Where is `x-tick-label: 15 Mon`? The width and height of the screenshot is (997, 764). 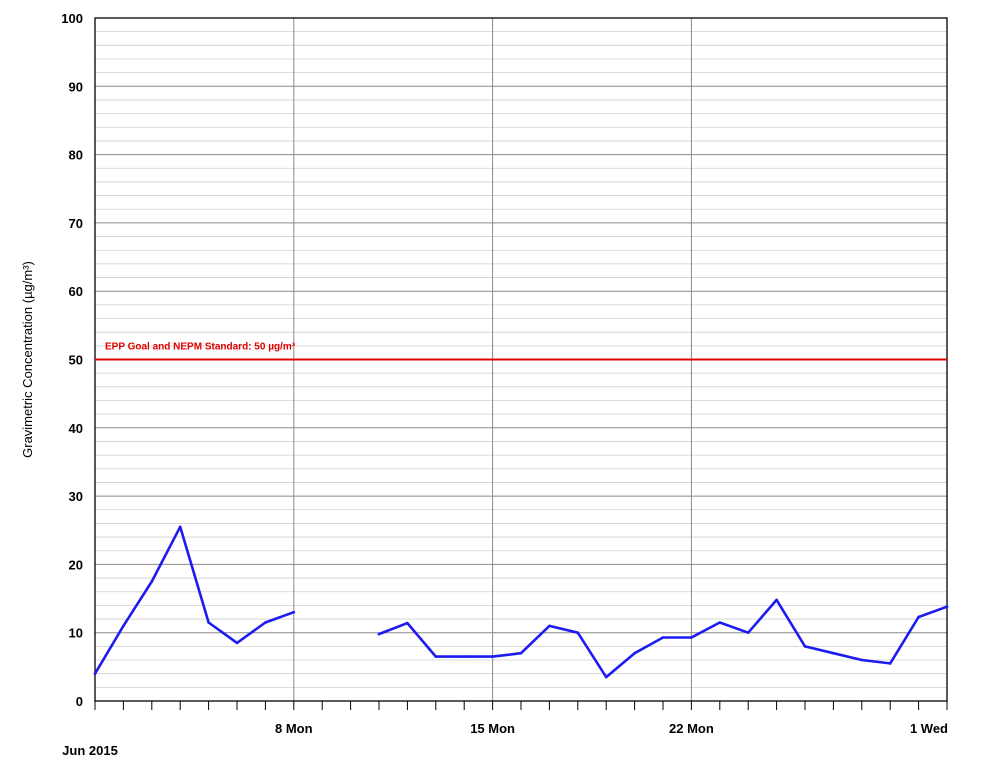
x-tick-label: 15 Mon is located at coordinates (492, 728).